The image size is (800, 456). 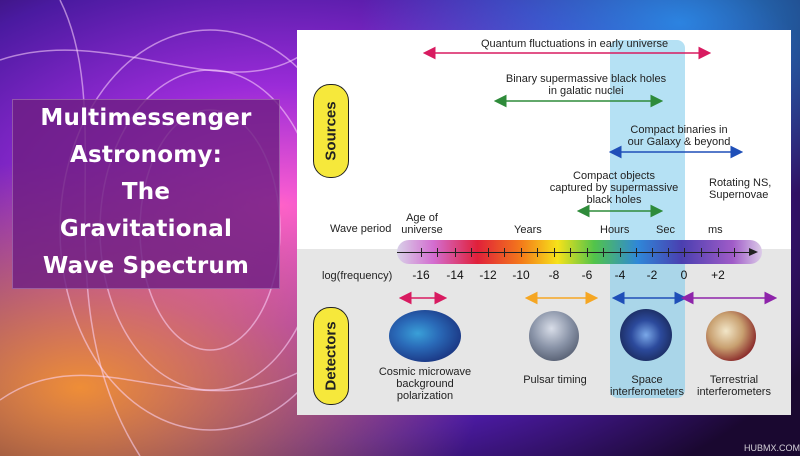 I want to click on log-frequency-tick: -10, so click(x=521, y=275).